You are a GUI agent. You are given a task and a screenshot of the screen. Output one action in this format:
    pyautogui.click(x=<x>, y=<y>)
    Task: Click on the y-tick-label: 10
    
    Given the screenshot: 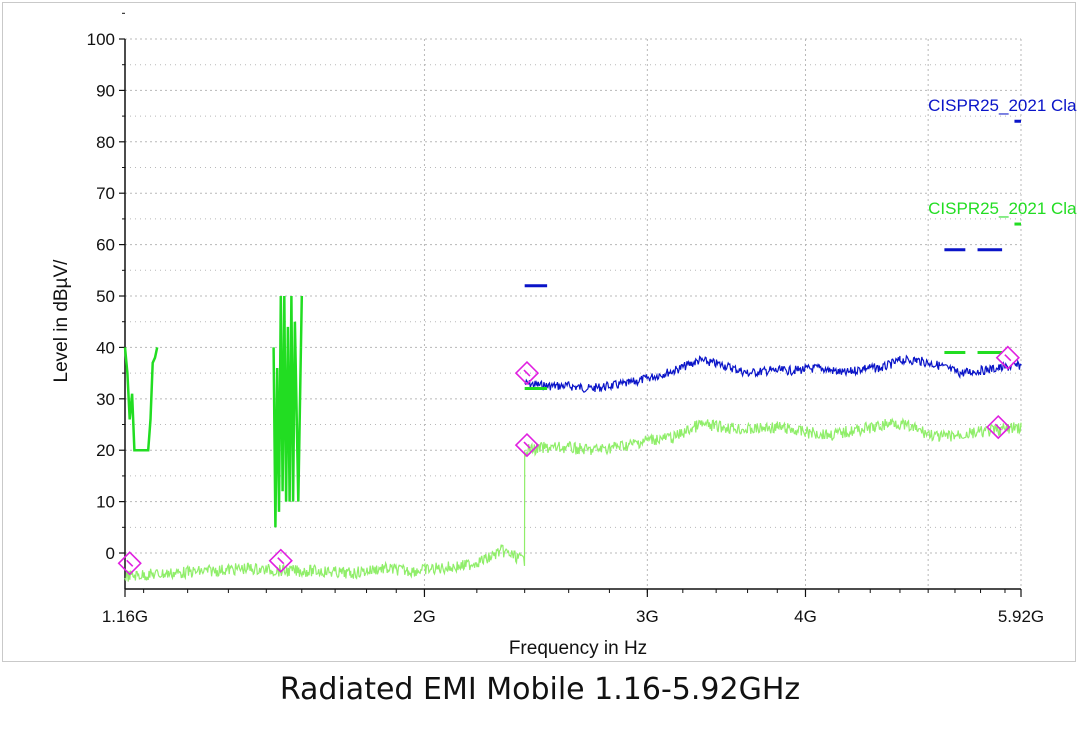 What is the action you would take?
    pyautogui.click(x=105, y=502)
    